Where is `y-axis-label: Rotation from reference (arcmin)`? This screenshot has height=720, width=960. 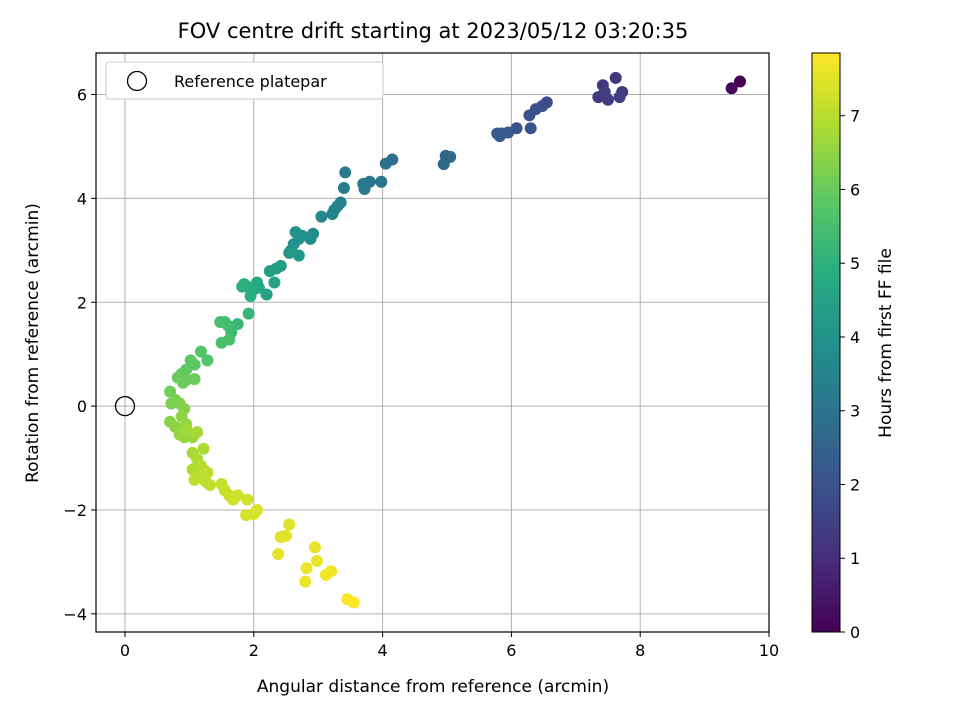
y-axis-label: Rotation from reference (arcmin) is located at coordinates (33, 343).